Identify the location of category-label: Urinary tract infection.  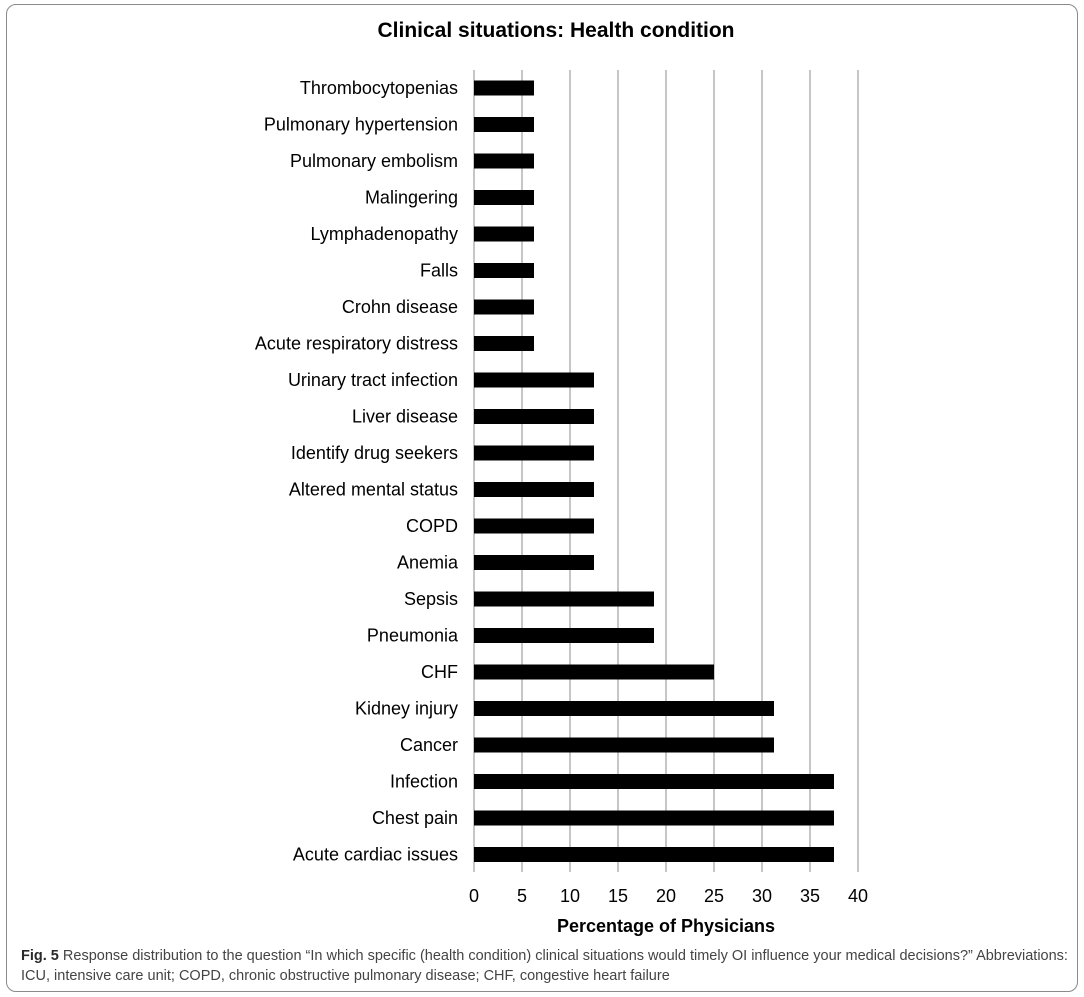
(373, 380).